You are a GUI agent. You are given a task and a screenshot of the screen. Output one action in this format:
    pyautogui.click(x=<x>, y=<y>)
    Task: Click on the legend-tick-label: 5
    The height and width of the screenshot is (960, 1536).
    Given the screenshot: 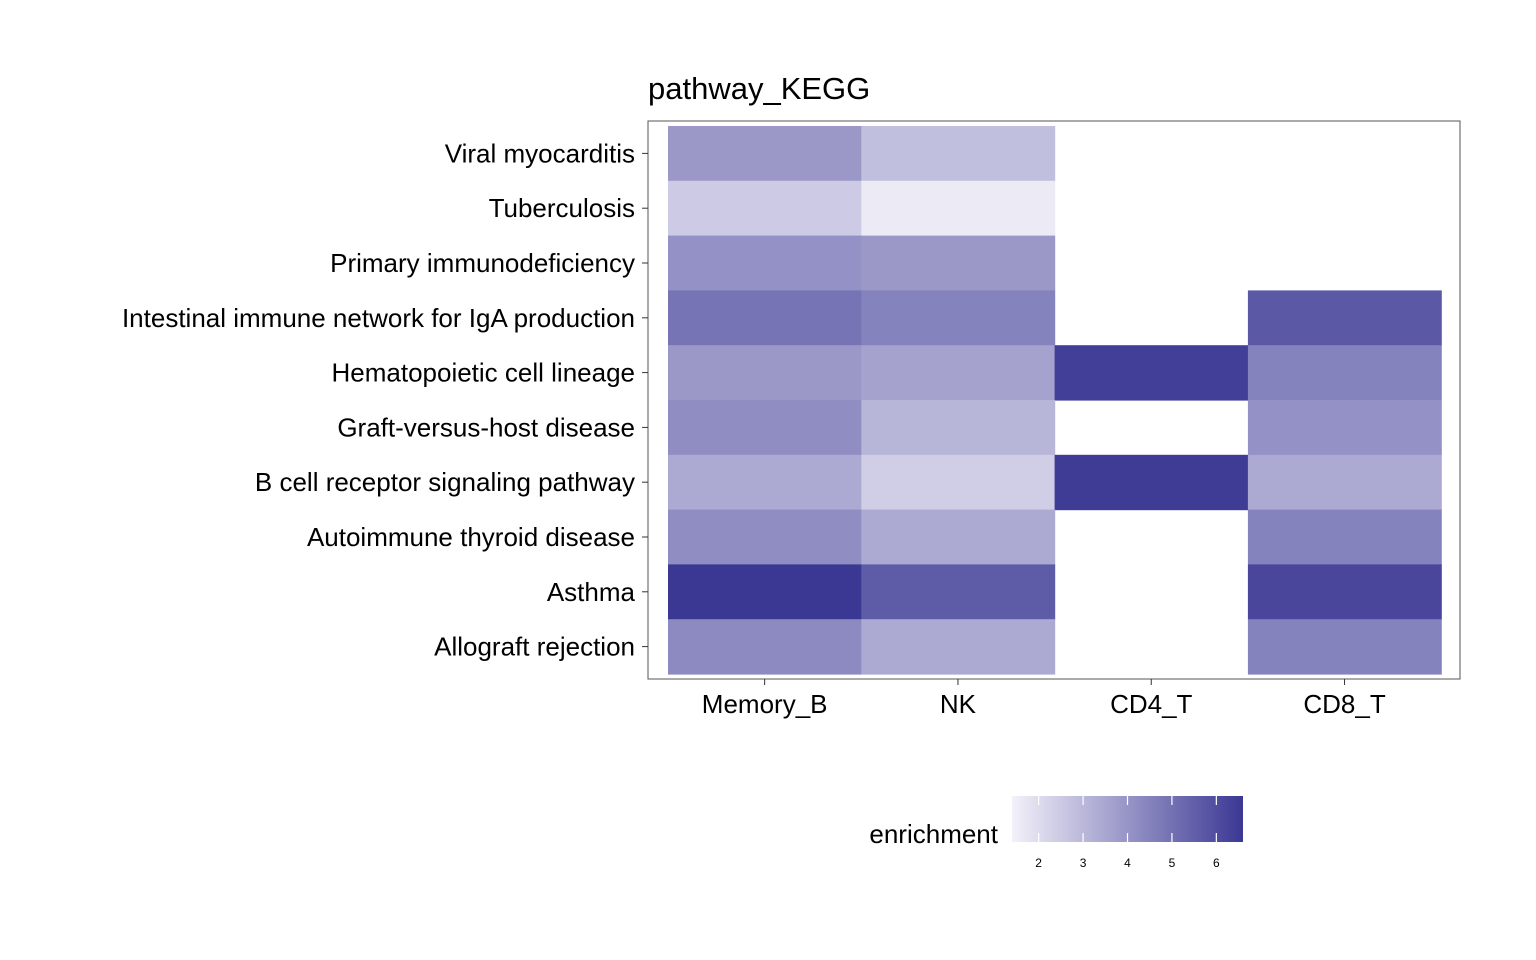 What is the action you would take?
    pyautogui.click(x=1172, y=863)
    